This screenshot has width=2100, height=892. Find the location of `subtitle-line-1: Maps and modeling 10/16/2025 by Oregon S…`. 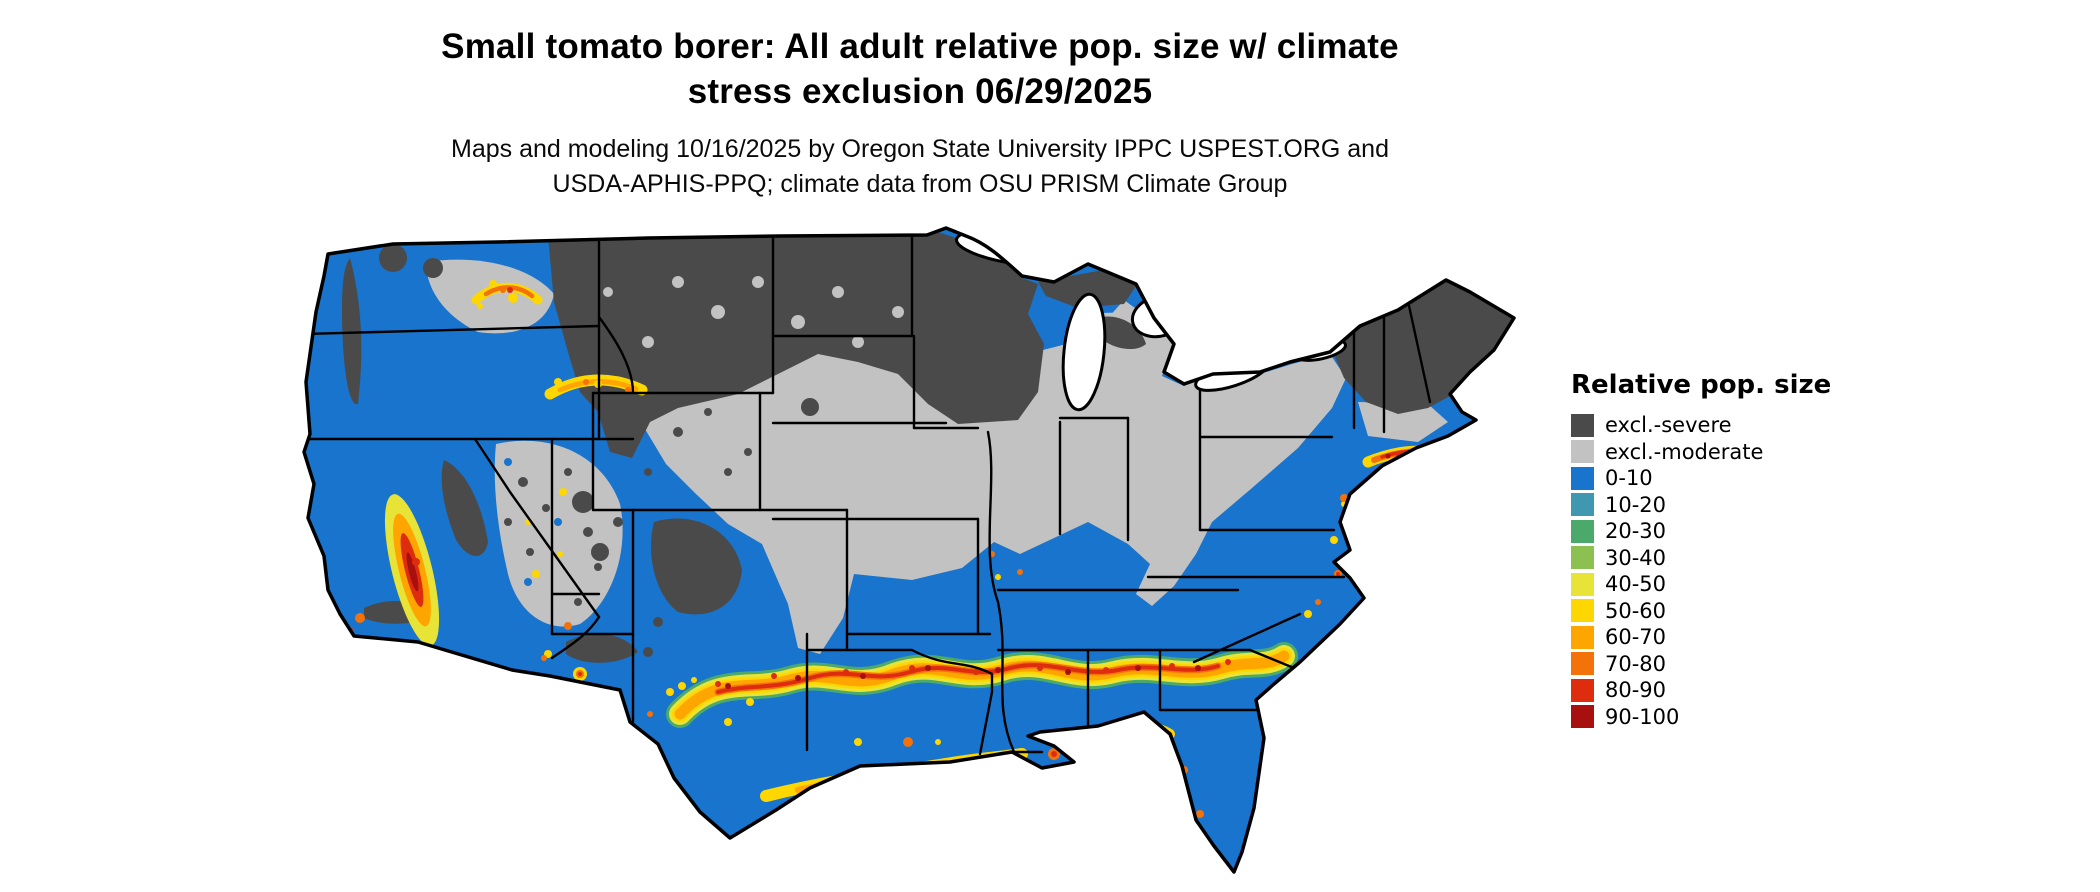

subtitle-line-1: Maps and modeling 10/16/2025 by Oregon S… is located at coordinates (920, 149).